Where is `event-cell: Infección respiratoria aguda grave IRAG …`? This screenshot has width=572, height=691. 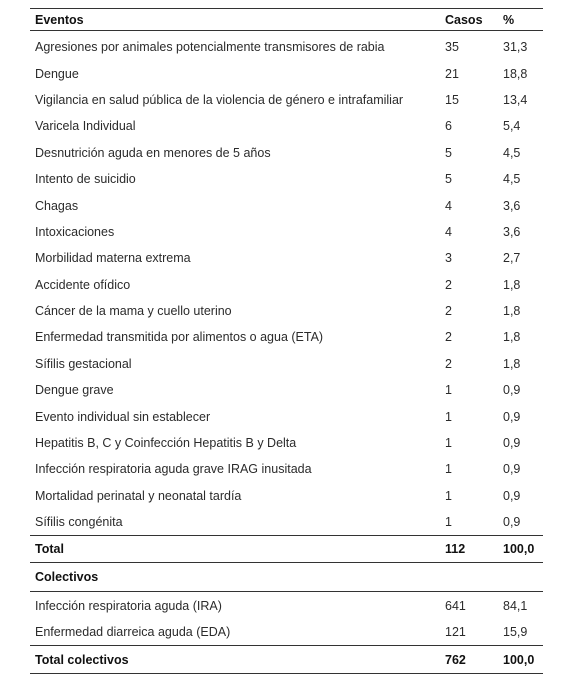
event-cell: Infección respiratoria aguda grave IRAG … is located at coordinates (173, 469).